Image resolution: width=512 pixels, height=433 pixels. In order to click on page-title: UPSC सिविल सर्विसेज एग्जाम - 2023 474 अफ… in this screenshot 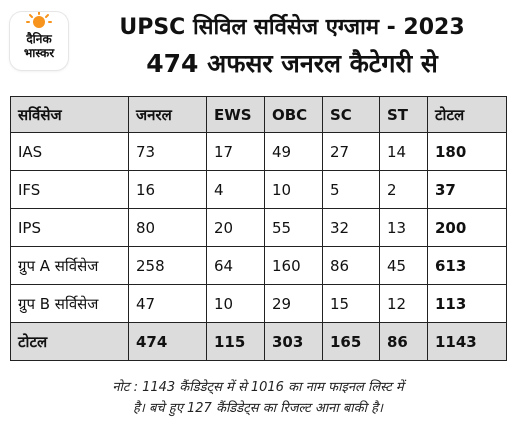, I will do `click(292, 47)`.